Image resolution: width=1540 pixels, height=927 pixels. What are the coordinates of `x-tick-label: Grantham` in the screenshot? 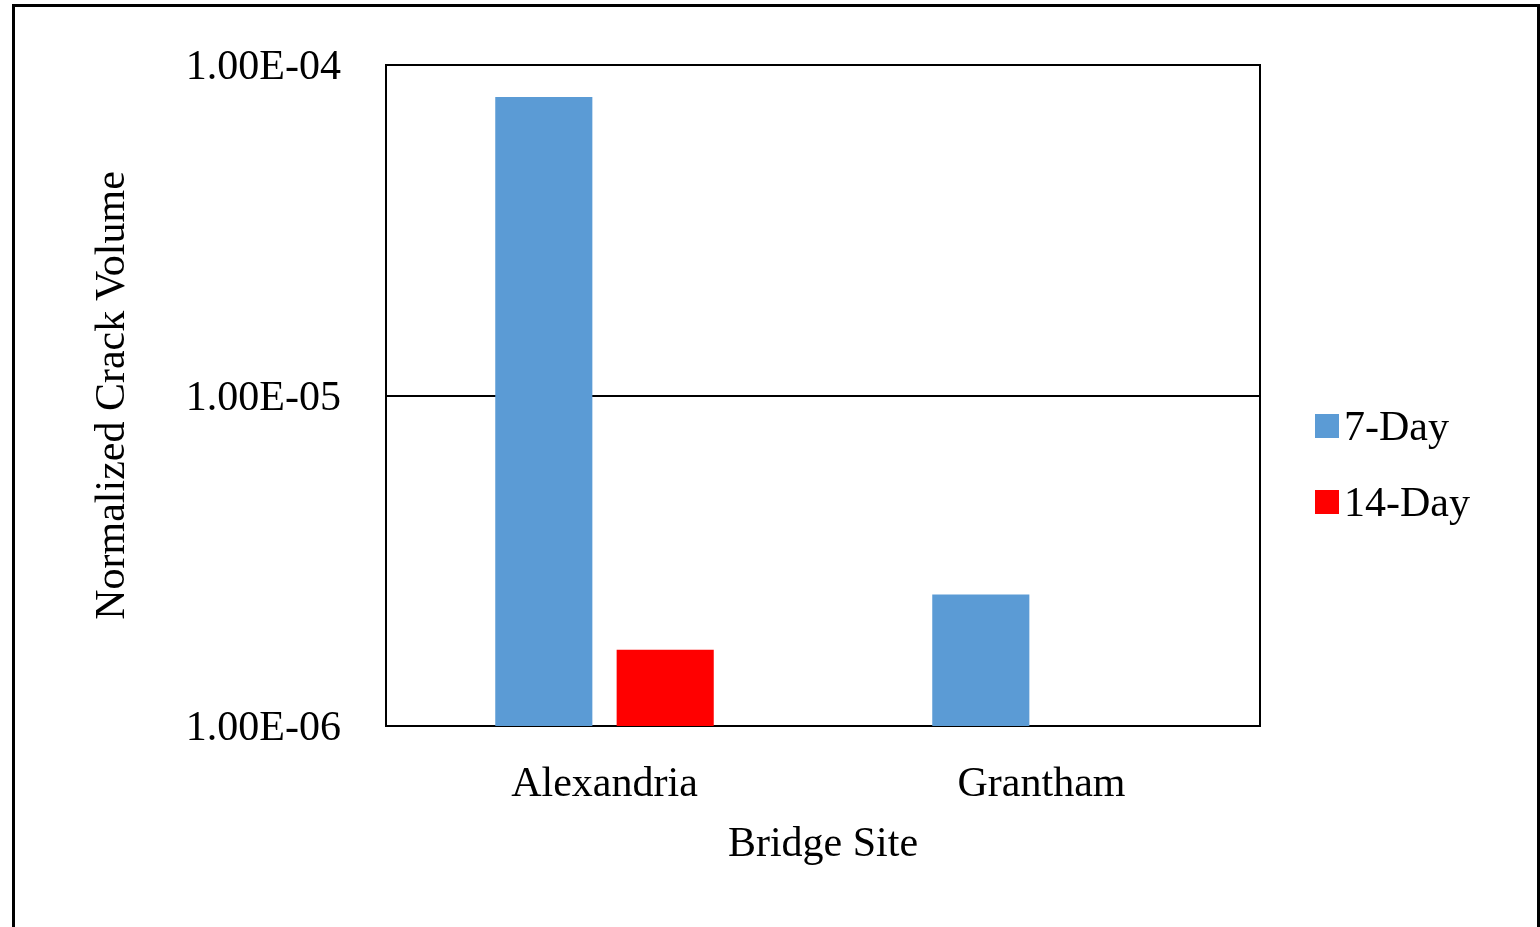 It's located at (1041, 782).